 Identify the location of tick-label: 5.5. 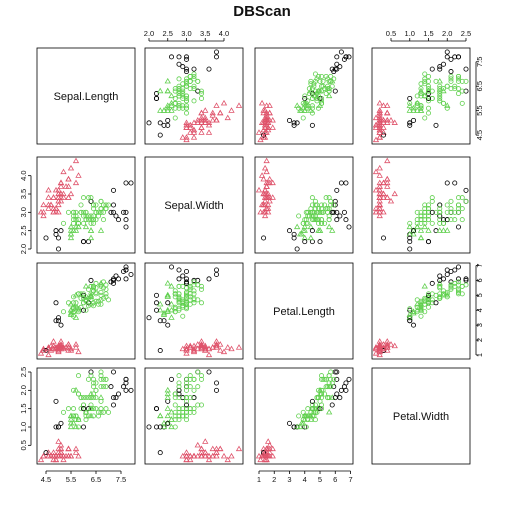
(479, 110).